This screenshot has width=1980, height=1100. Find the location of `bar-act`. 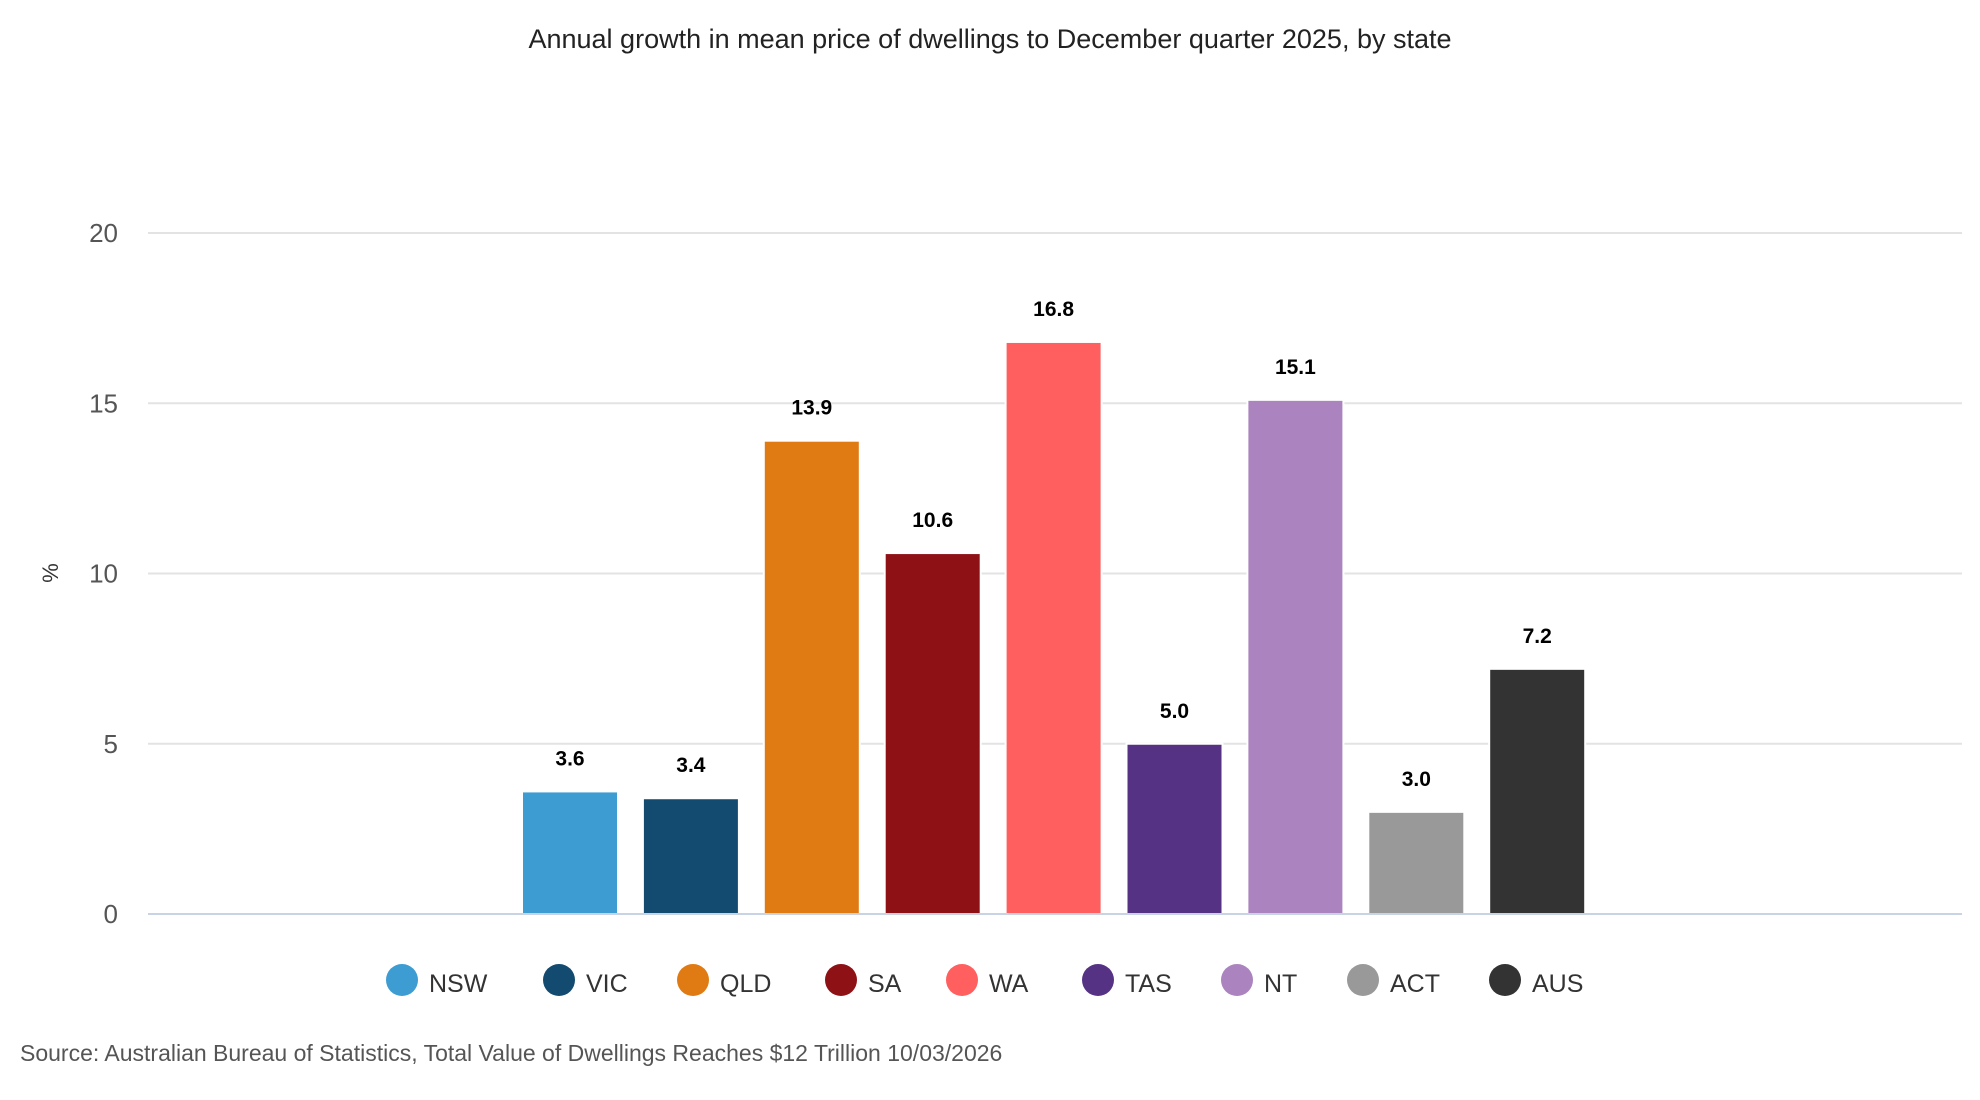

bar-act is located at coordinates (1416, 862).